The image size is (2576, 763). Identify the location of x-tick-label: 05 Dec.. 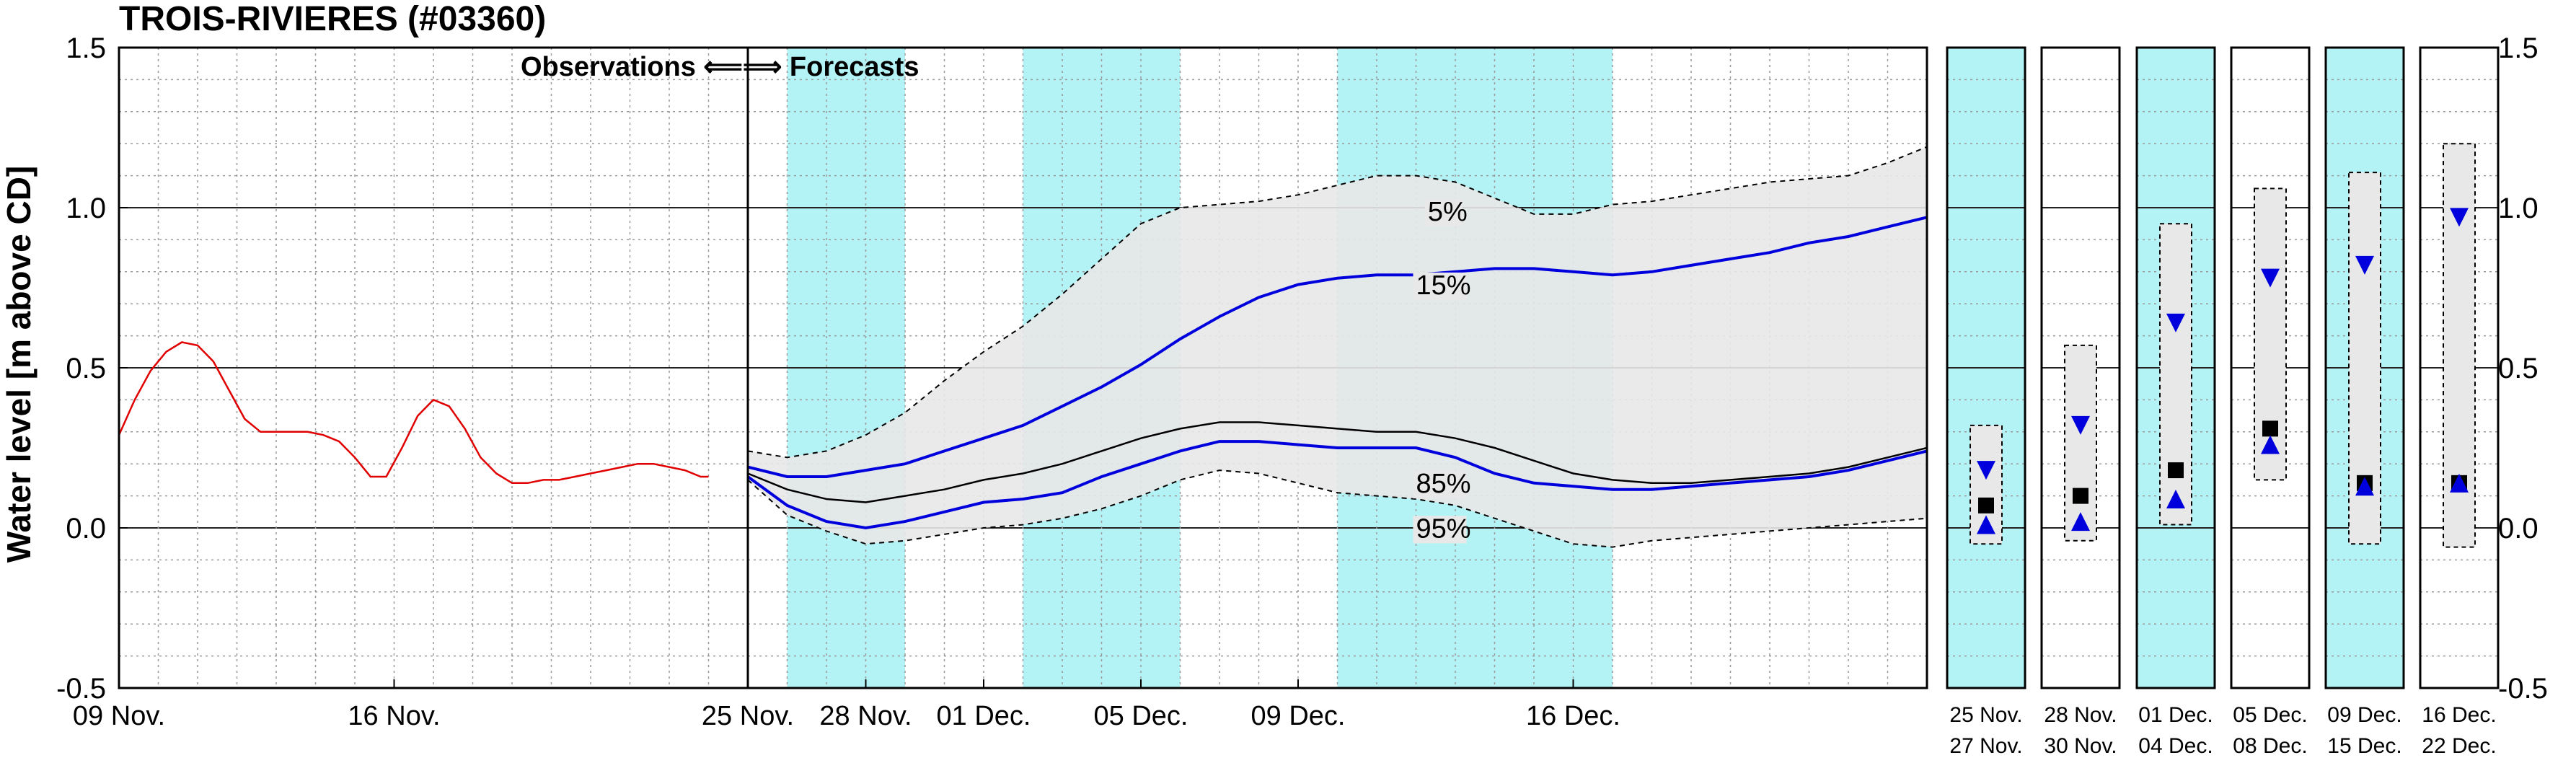
(1141, 716).